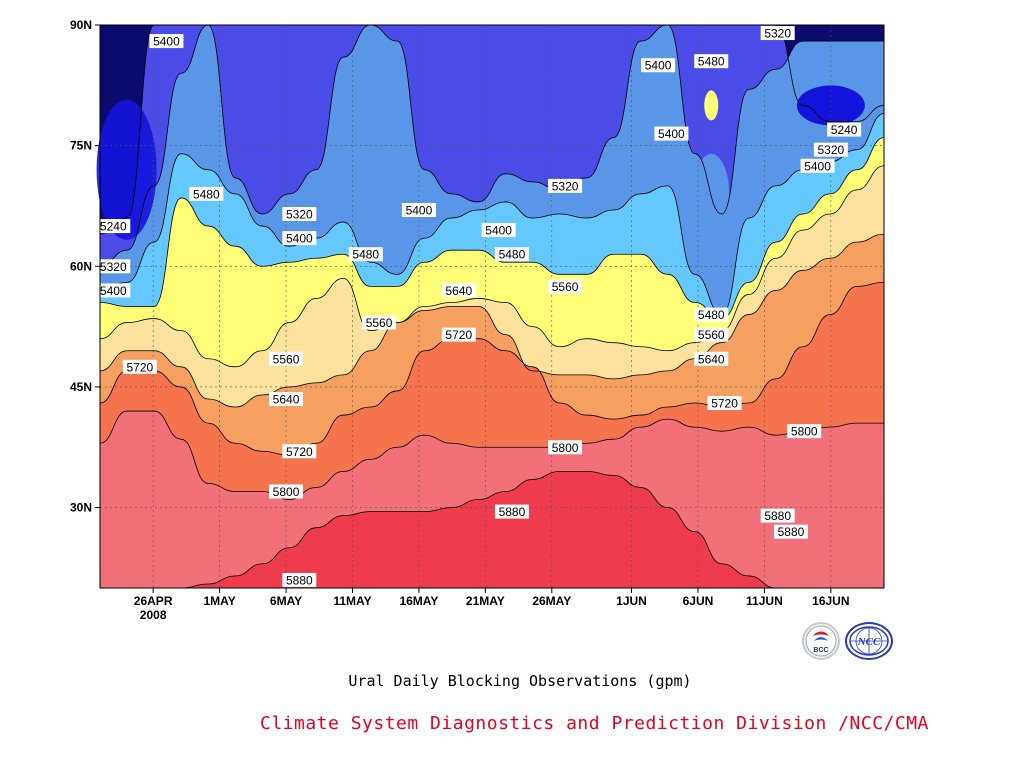 The height and width of the screenshot is (768, 1024). Describe the element at coordinates (698, 601) in the screenshot. I see `x-tick-label: 6JUN` at that location.